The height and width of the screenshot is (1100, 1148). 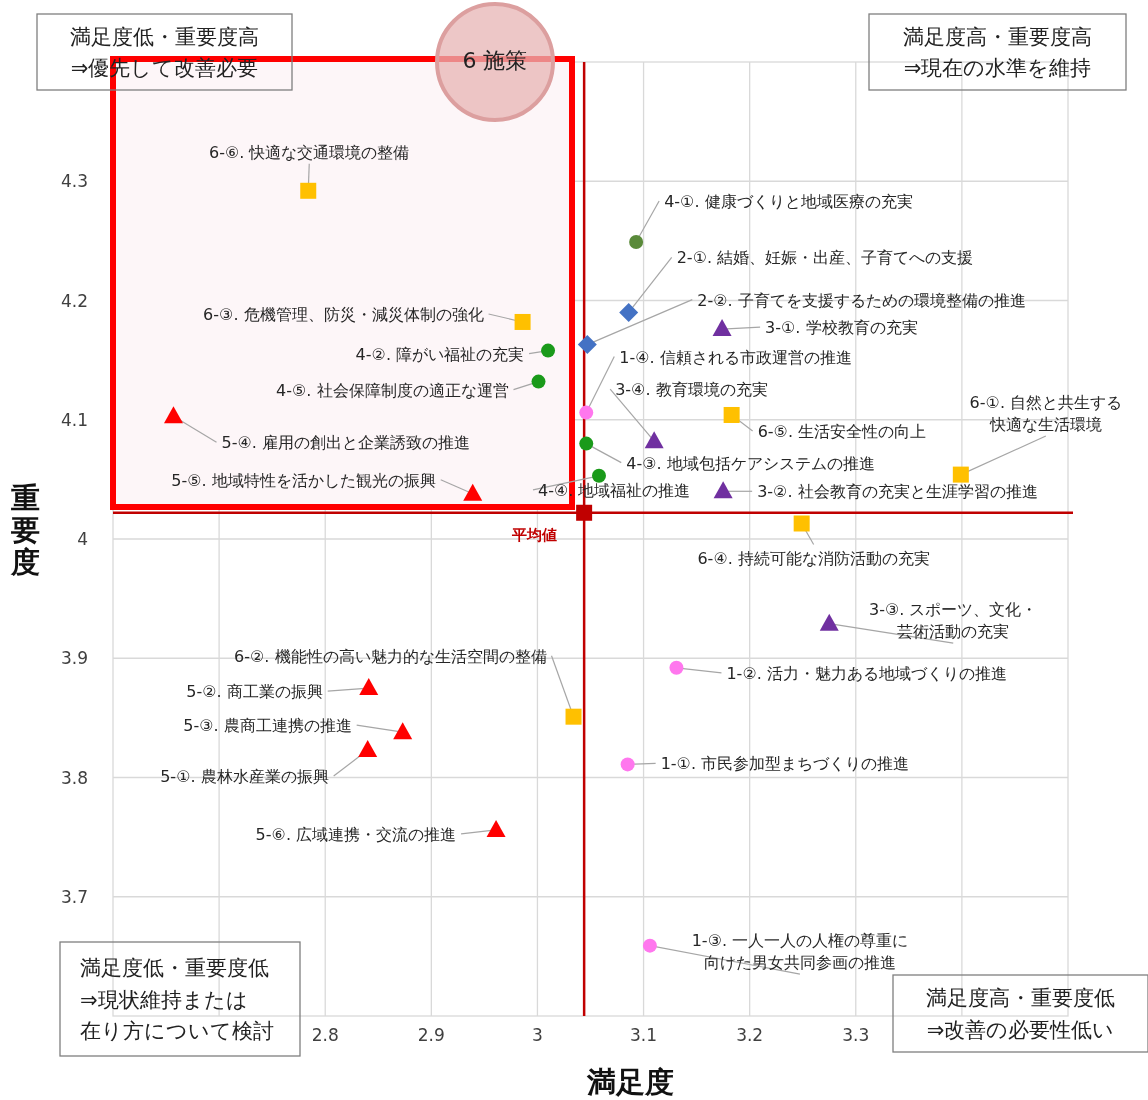 What do you see at coordinates (244, 777) in the screenshot?
I see `annotation: 5-①. 農林水産業の振興` at bounding box center [244, 777].